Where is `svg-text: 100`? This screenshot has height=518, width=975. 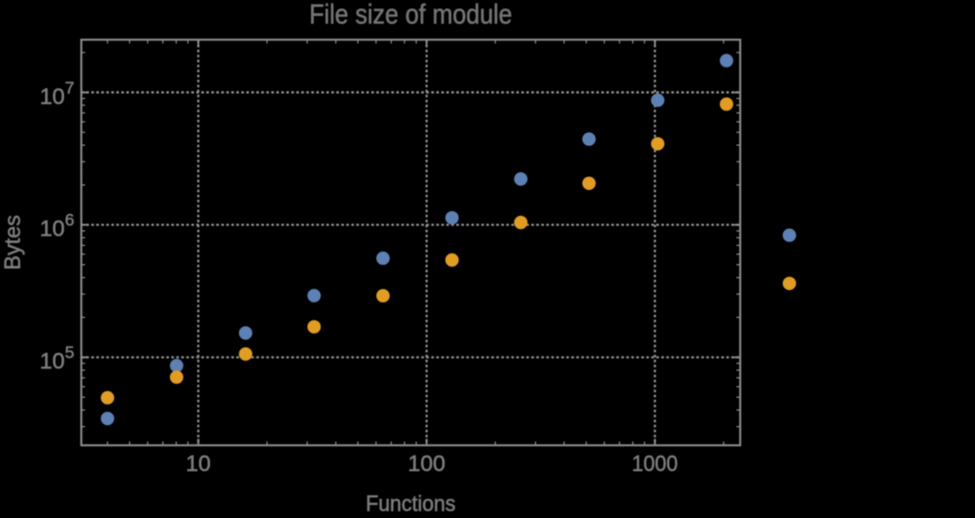 svg-text: 100 is located at coordinates (427, 463).